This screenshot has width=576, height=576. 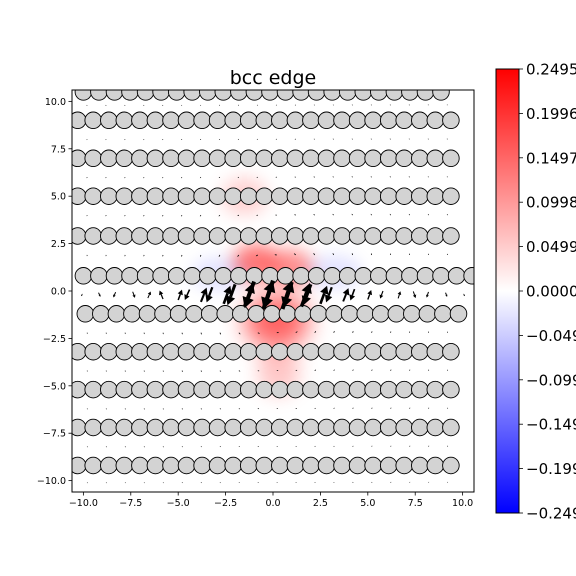 I want to click on x-tick-label: −2.5, so click(x=225, y=503).